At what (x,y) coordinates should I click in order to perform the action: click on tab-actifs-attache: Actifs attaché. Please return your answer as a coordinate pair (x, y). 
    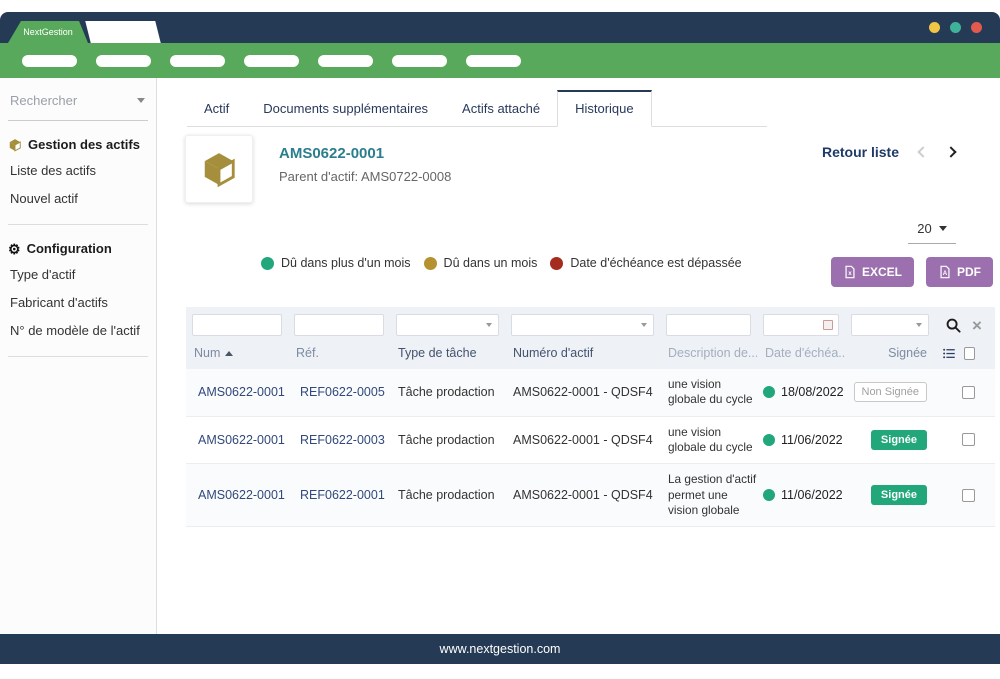
    Looking at the image, I should click on (501, 108).